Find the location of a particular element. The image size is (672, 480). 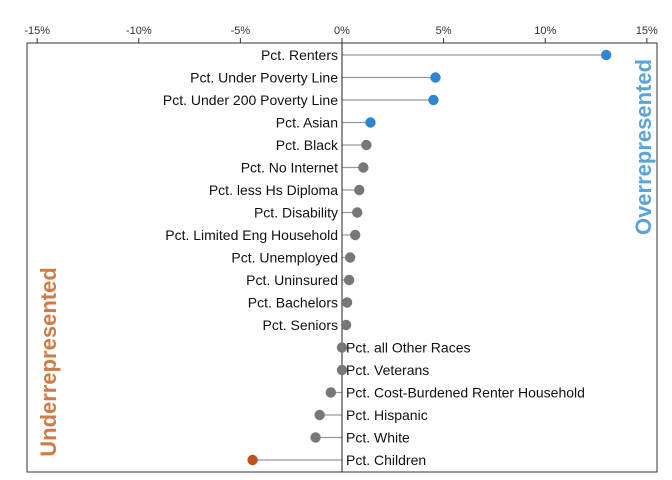

category-label: Pct. Unemployed is located at coordinates (284, 258).